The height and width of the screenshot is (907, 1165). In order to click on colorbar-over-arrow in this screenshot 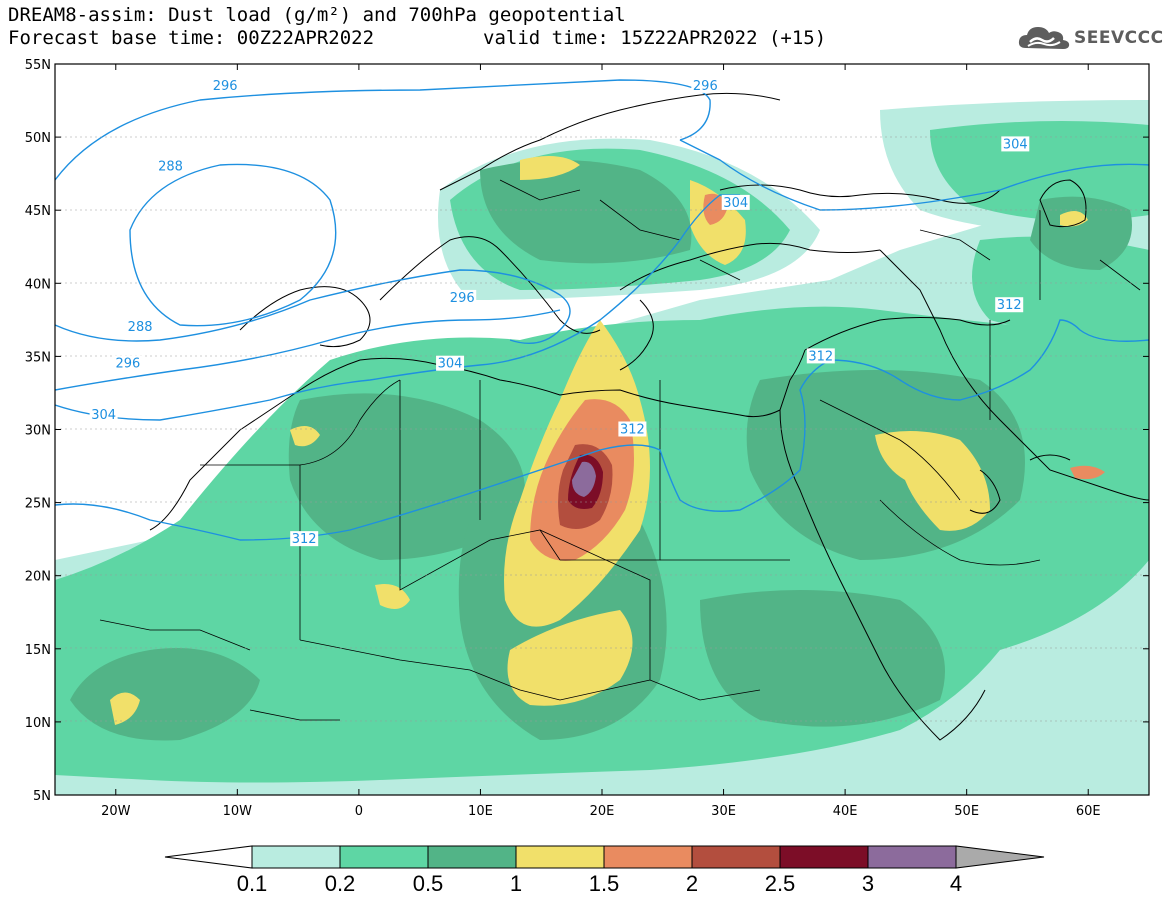, I will do `click(1000, 857)`.